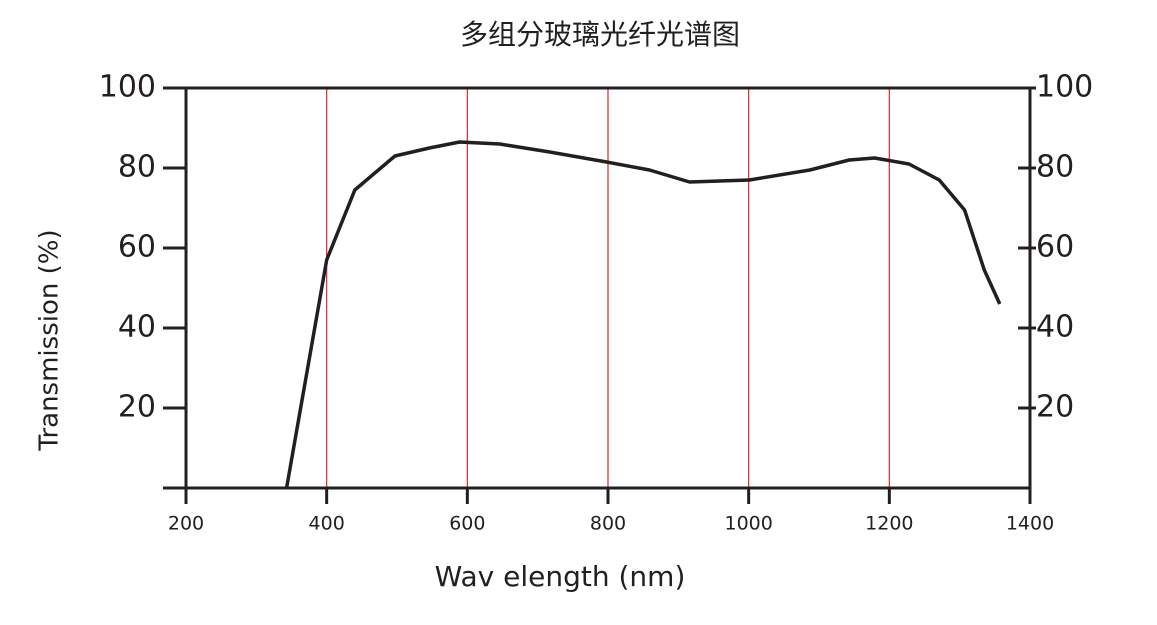  I want to click on x-axis-label: Wav elength (nm), so click(560, 576).